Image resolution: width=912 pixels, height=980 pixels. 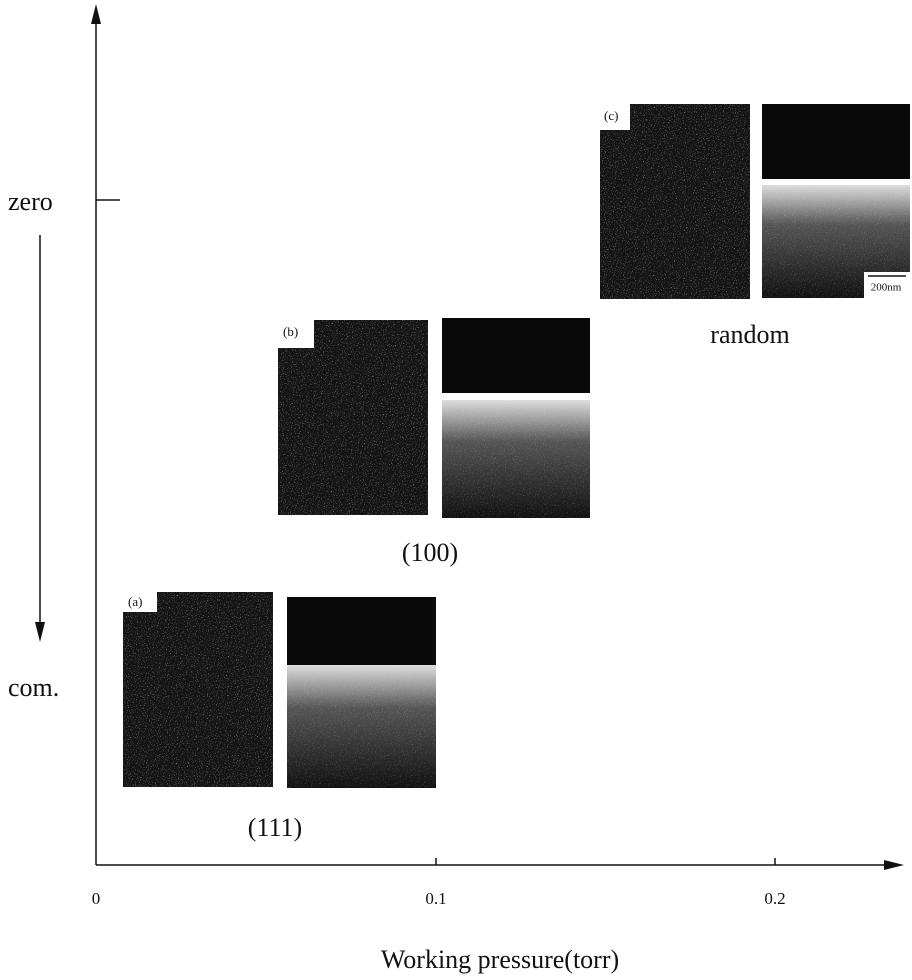 I want to click on x-tick-label: 0, so click(x=96, y=898).